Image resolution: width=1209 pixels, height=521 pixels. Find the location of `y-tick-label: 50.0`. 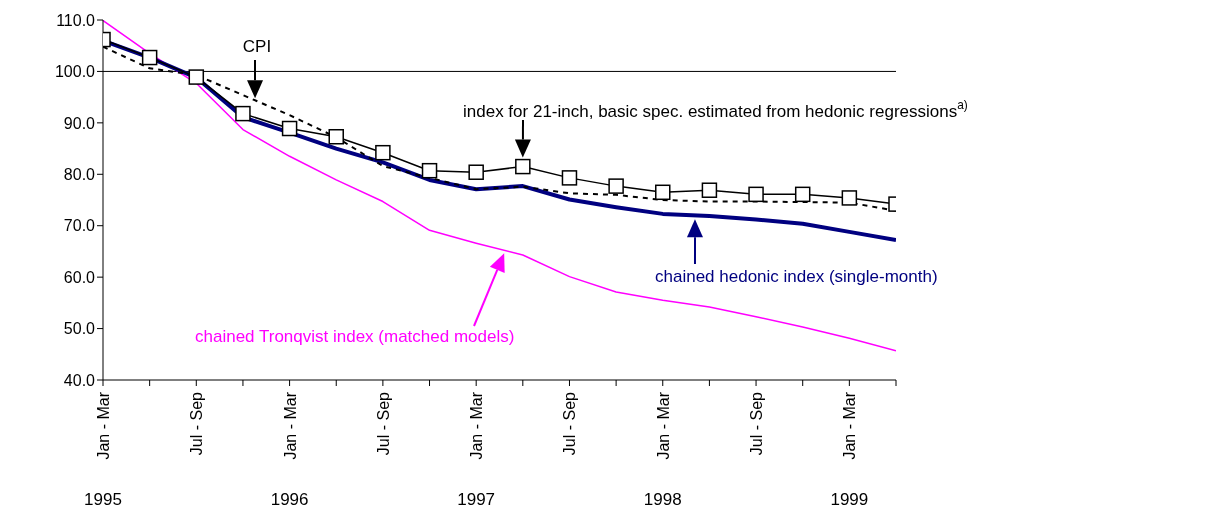

y-tick-label: 50.0 is located at coordinates (79, 329).